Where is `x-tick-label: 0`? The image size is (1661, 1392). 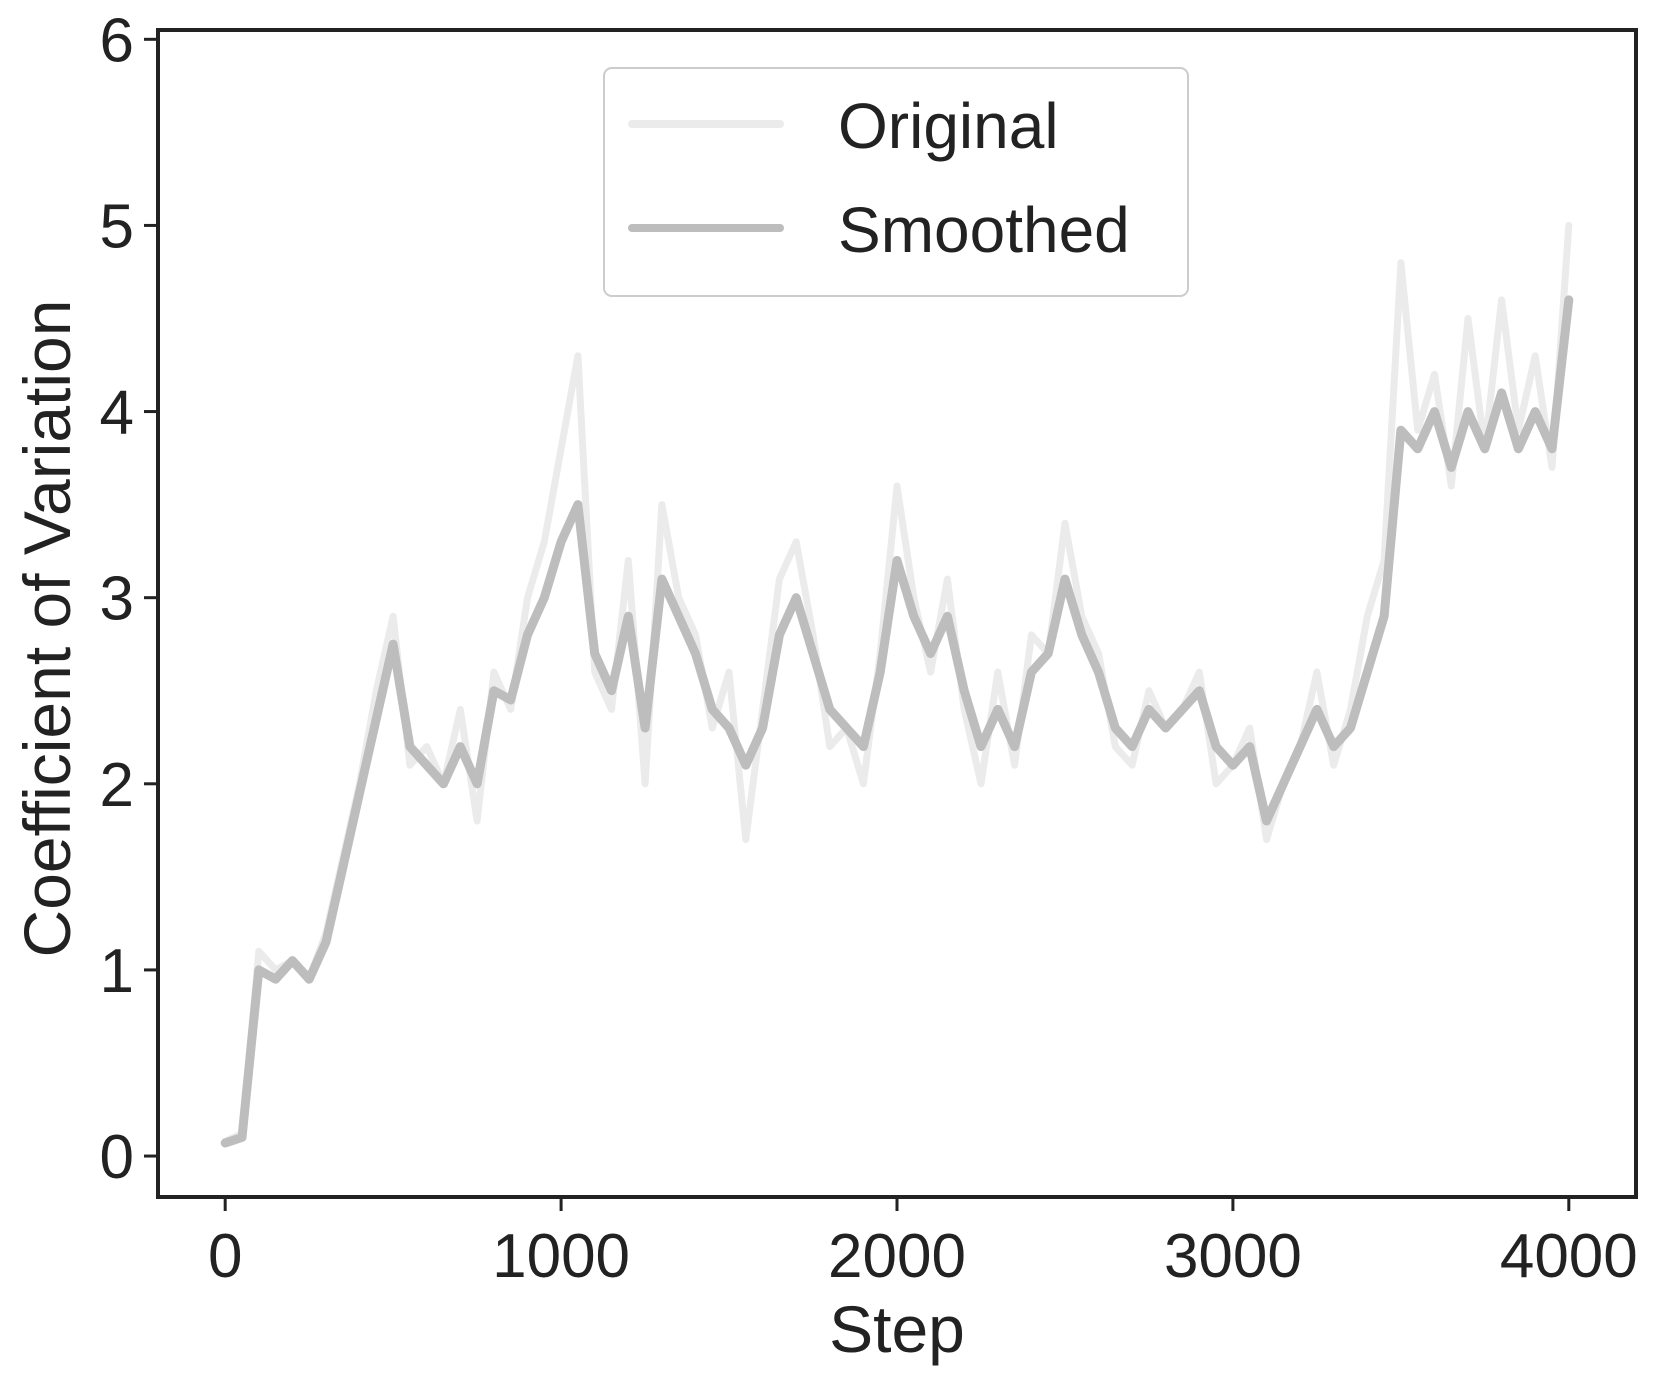
x-tick-label: 0 is located at coordinates (225, 1256).